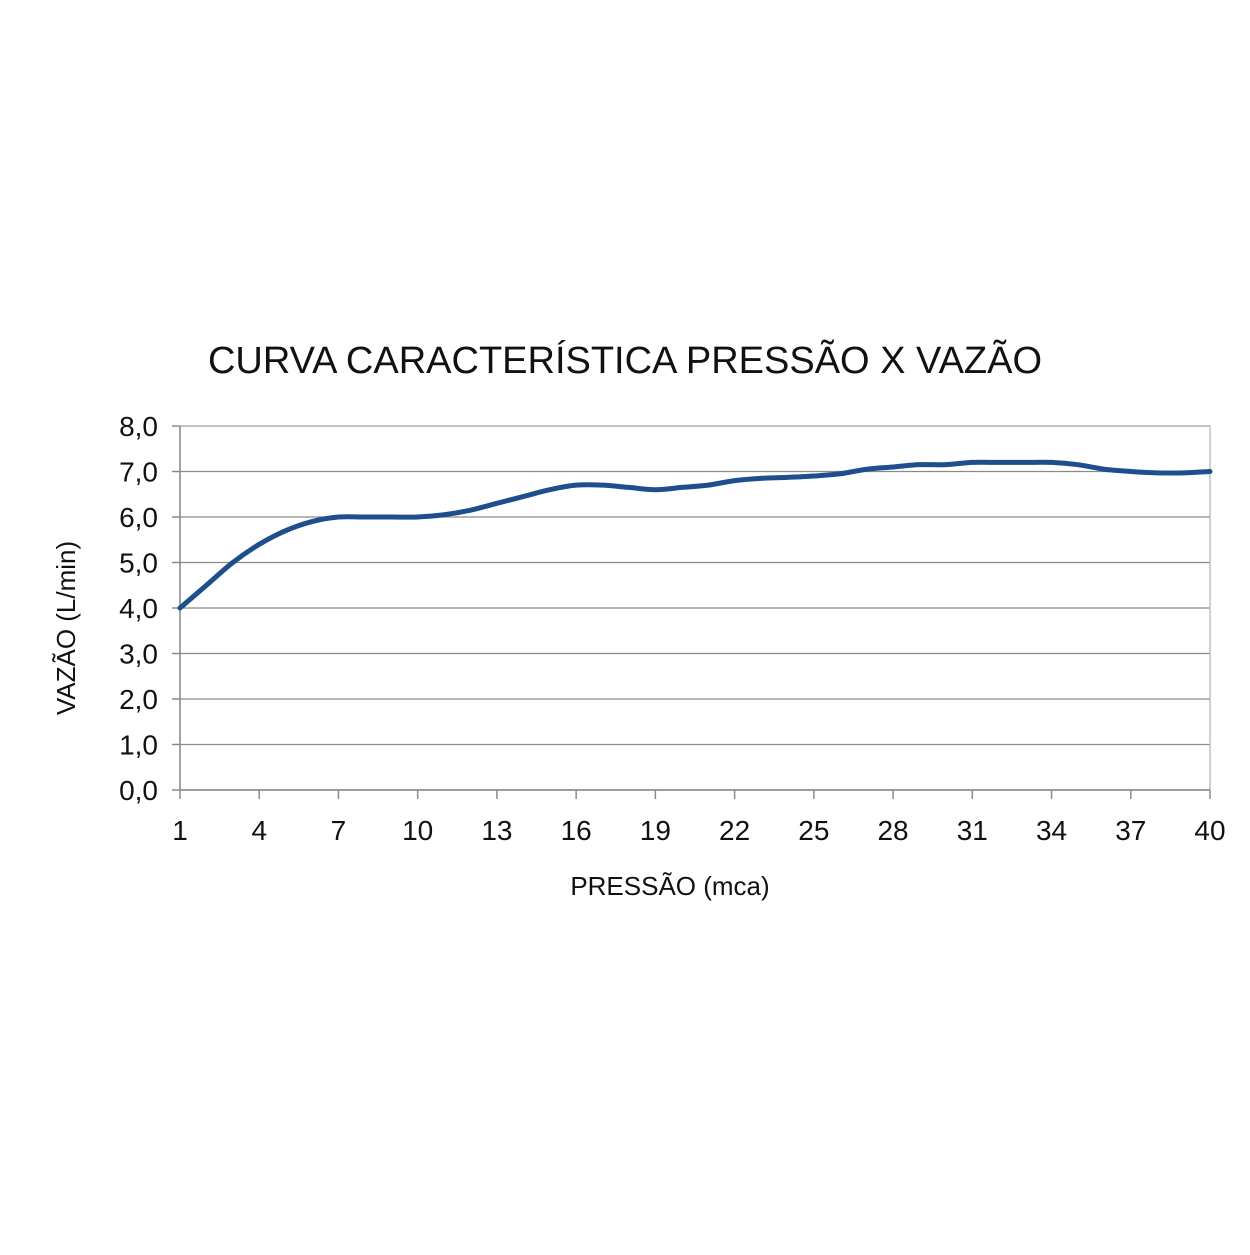 This screenshot has height=1255, width=1250. What do you see at coordinates (138, 472) in the screenshot?
I see `y-tick-label-7: 7,0` at bounding box center [138, 472].